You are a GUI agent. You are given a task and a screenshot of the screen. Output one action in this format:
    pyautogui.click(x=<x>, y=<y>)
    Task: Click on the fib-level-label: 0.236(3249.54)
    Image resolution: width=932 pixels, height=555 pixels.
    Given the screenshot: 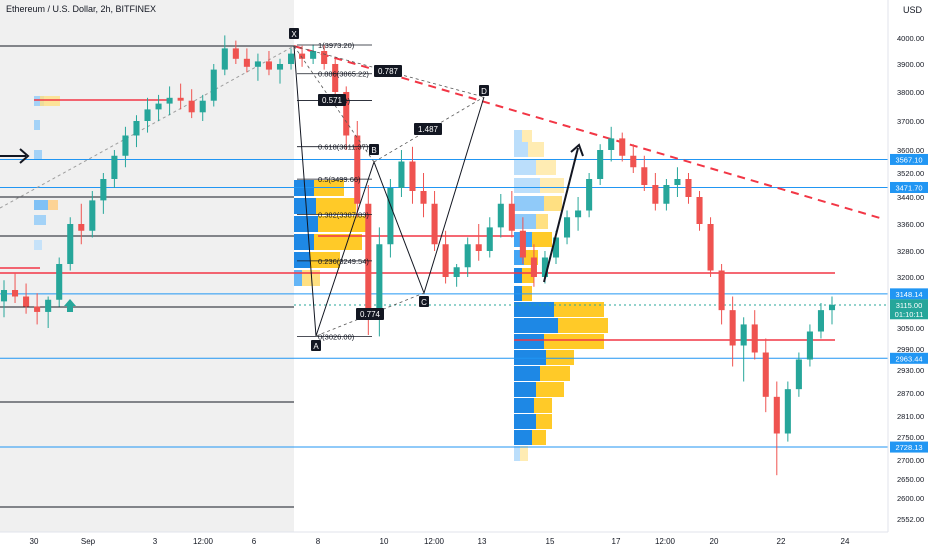 What is the action you would take?
    pyautogui.click(x=343, y=261)
    